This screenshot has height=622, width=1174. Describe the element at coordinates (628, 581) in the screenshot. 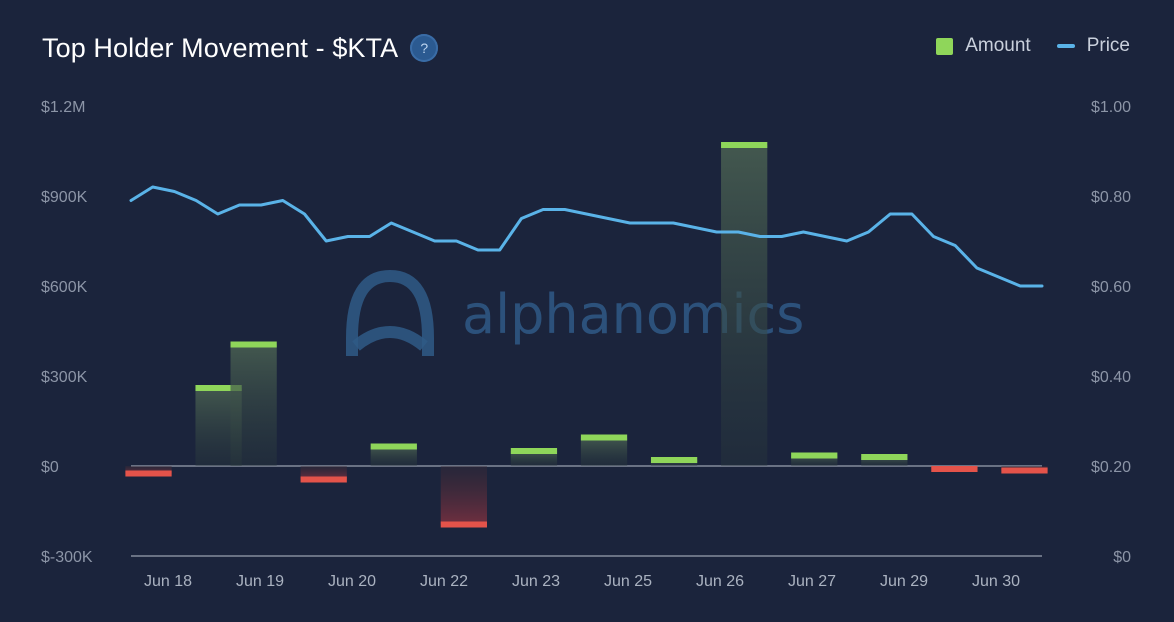

I see `x-tick-label: Jun 25` at that location.